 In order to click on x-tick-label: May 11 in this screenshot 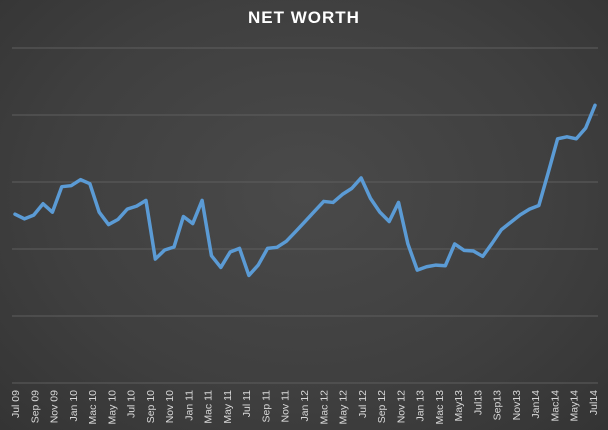, I will do `click(228, 407)`.